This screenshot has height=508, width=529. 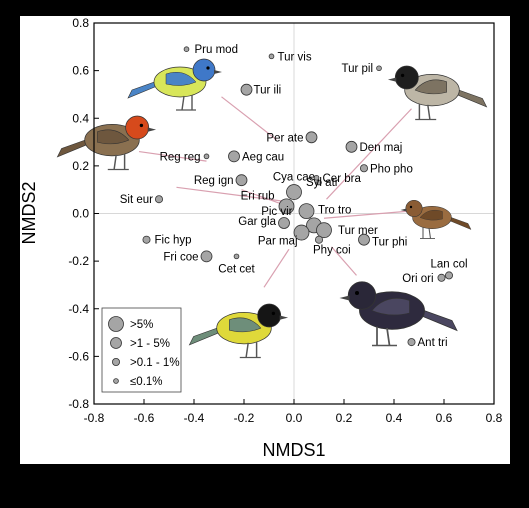 I want to click on x-tick-label: -0.2, so click(x=244, y=418).